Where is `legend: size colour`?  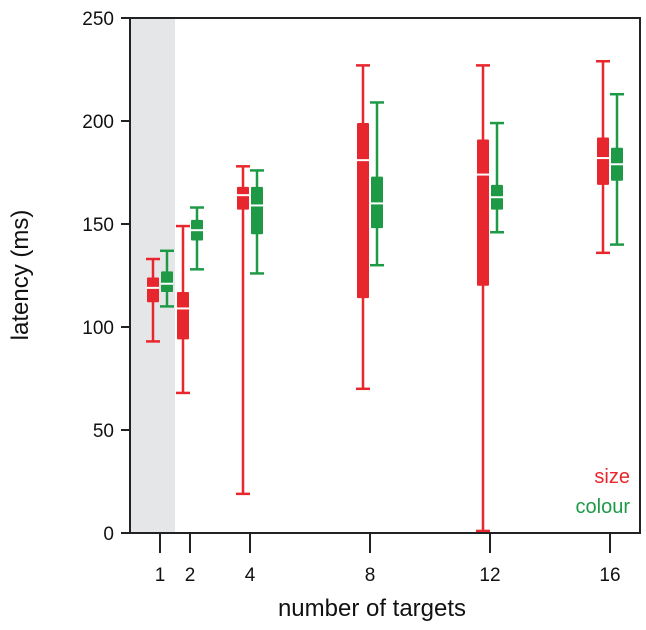
legend: size colour is located at coordinates (603, 492).